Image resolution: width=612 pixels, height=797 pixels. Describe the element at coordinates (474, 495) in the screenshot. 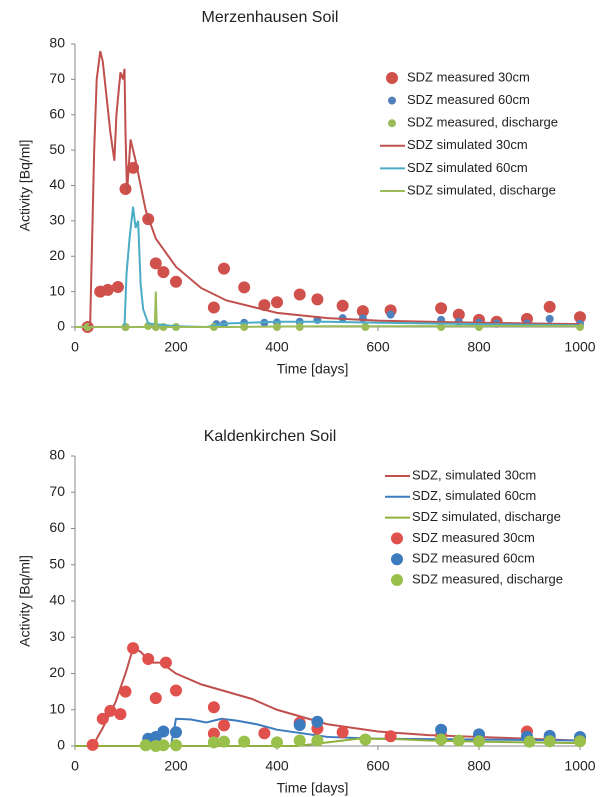

I see `legend-label: SDZ, simulated 60cm` at that location.